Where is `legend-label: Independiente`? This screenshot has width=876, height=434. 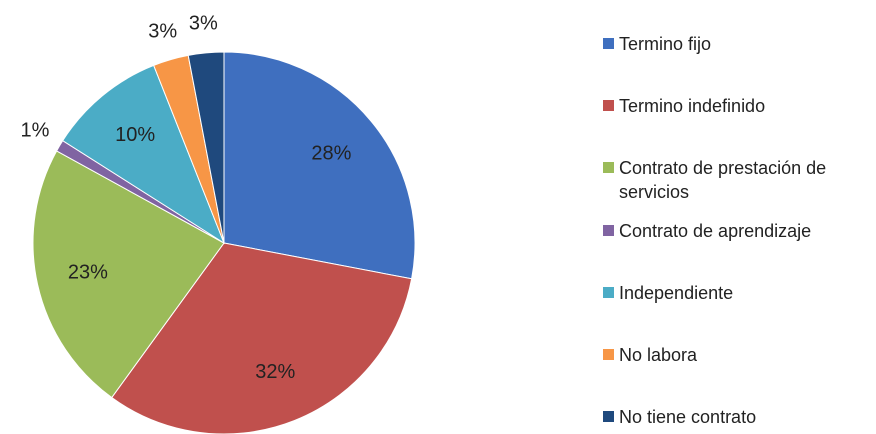 legend-label: Independiente is located at coordinates (676, 292).